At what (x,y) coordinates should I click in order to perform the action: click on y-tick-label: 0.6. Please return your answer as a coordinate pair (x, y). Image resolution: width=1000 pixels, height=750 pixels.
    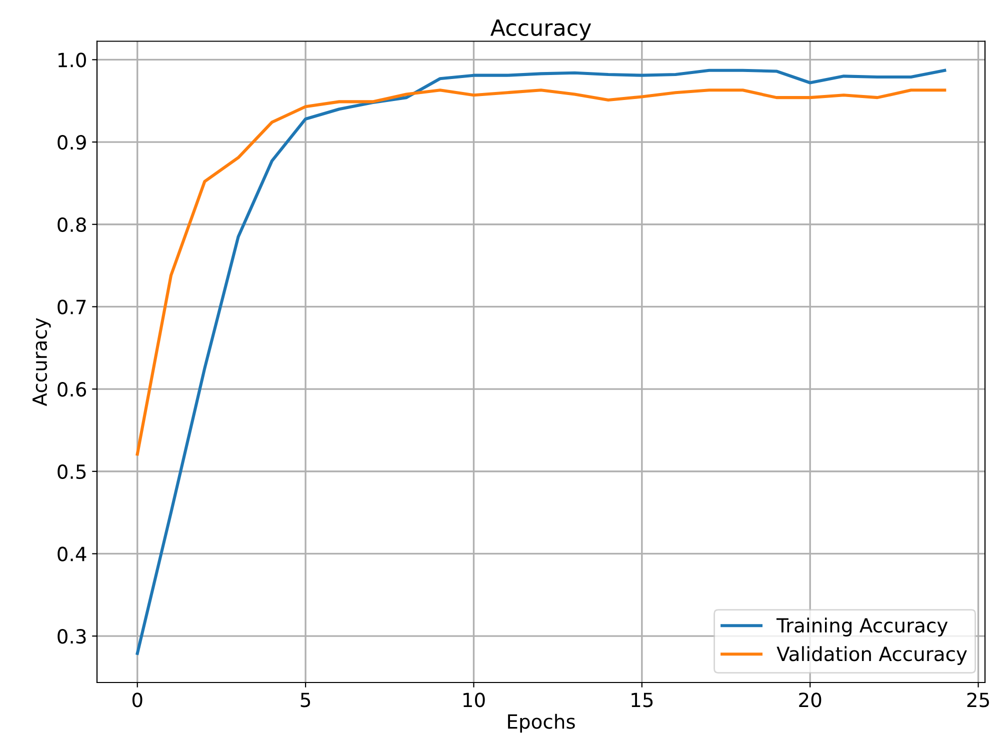
    Looking at the image, I should click on (72, 389).